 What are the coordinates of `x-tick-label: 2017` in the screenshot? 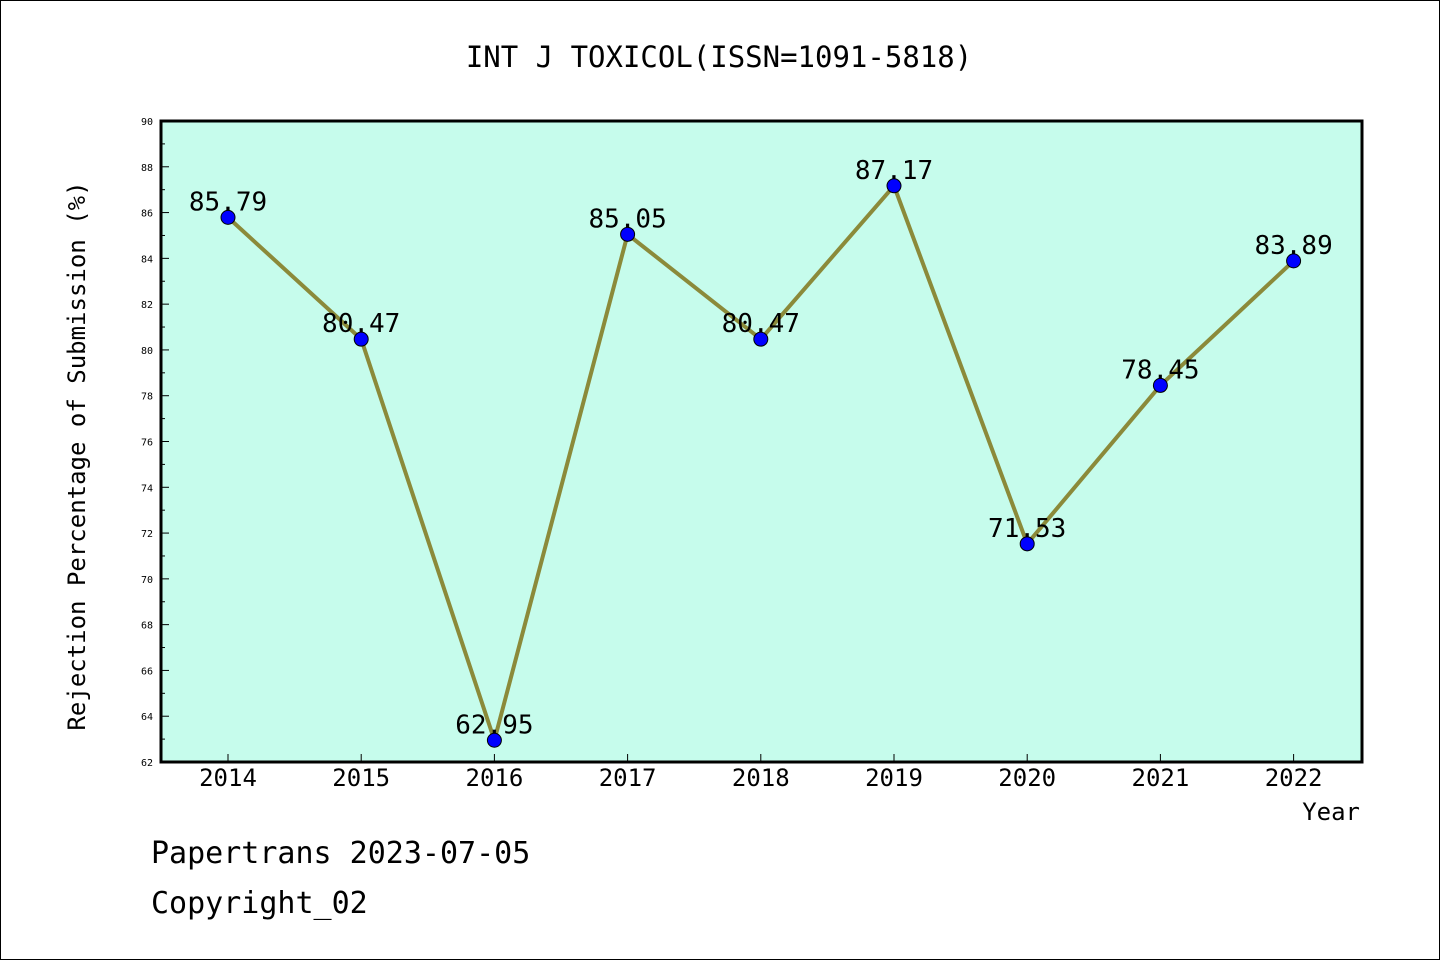 It's located at (628, 778).